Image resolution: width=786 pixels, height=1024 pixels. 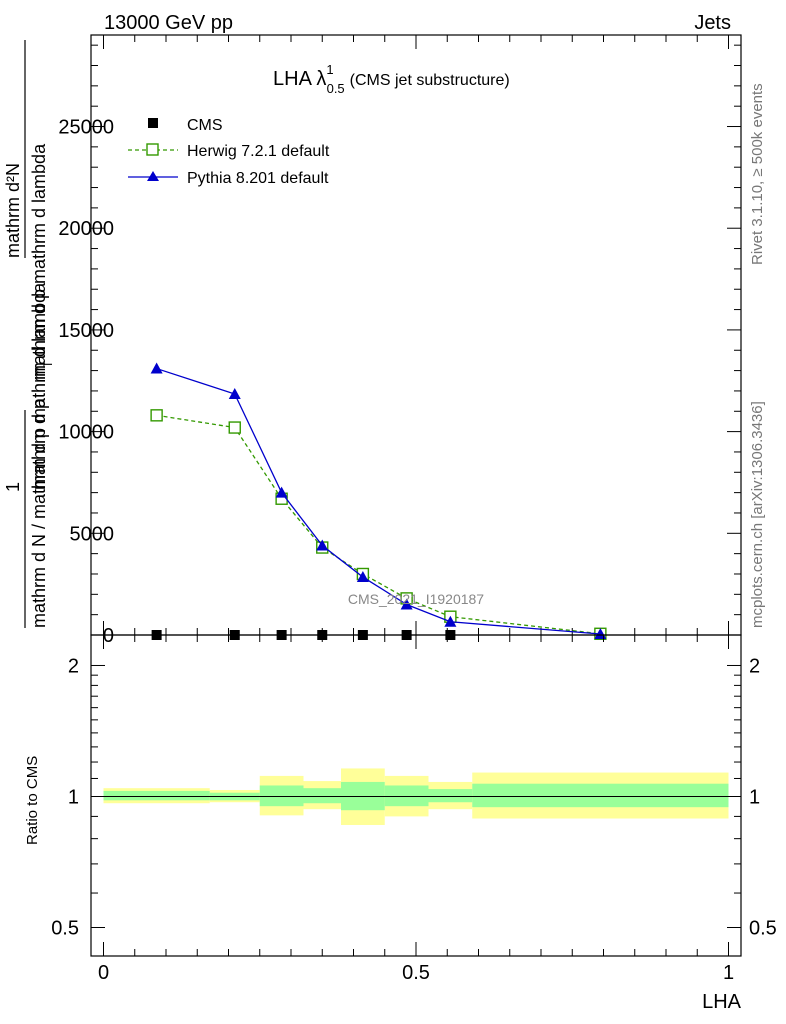 I want to click on main-ytick-label: 20000, so click(x=86, y=229).